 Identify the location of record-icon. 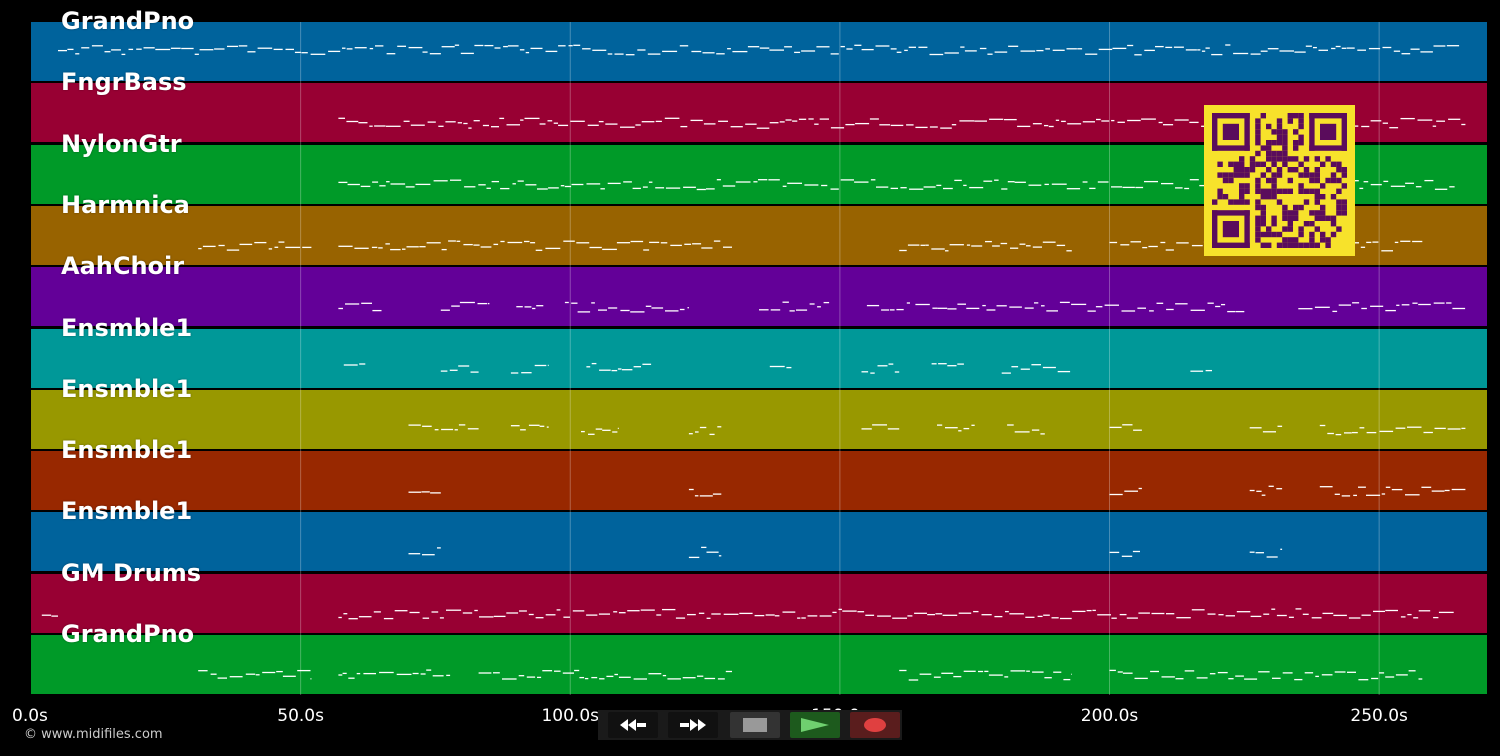
(875, 725).